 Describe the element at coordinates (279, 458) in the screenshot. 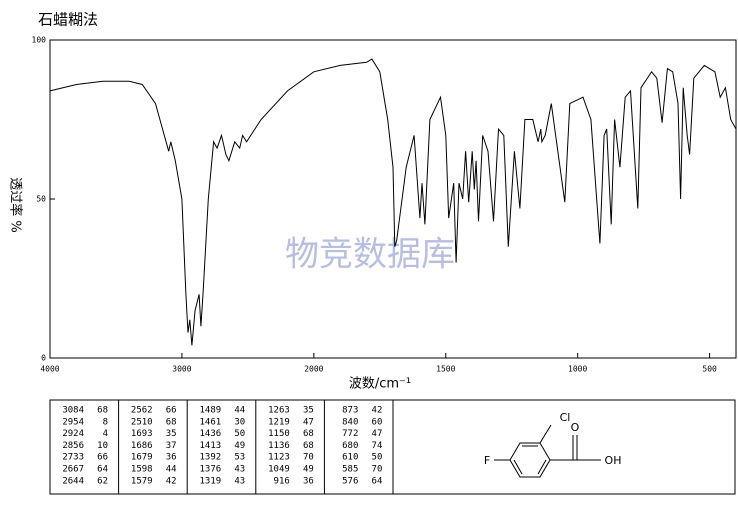

I see `wavenumber: 1123` at that location.